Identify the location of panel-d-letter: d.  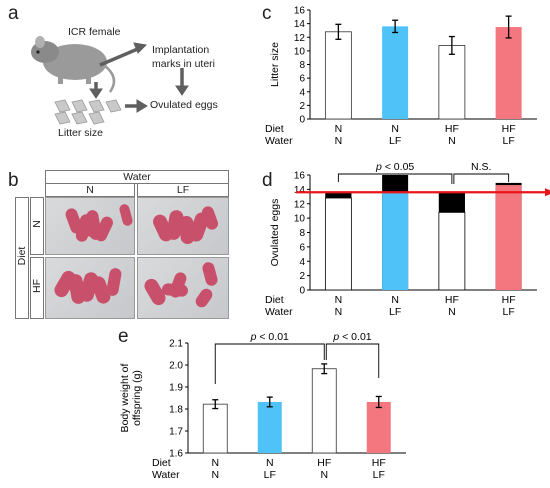
(267, 180).